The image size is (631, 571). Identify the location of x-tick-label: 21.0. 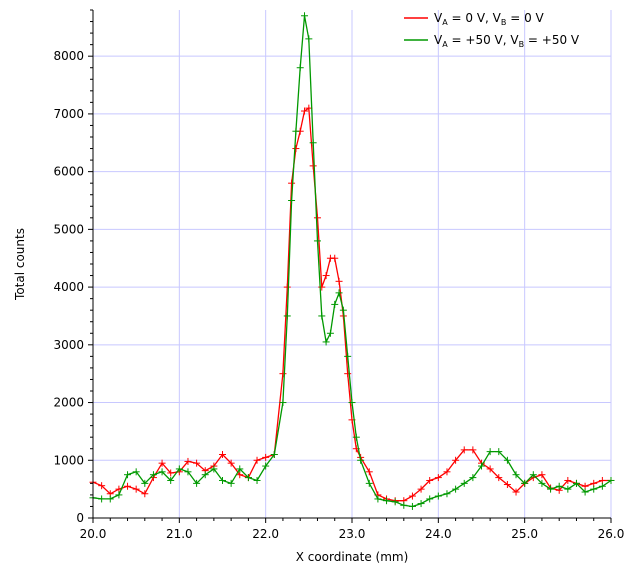
(179, 534).